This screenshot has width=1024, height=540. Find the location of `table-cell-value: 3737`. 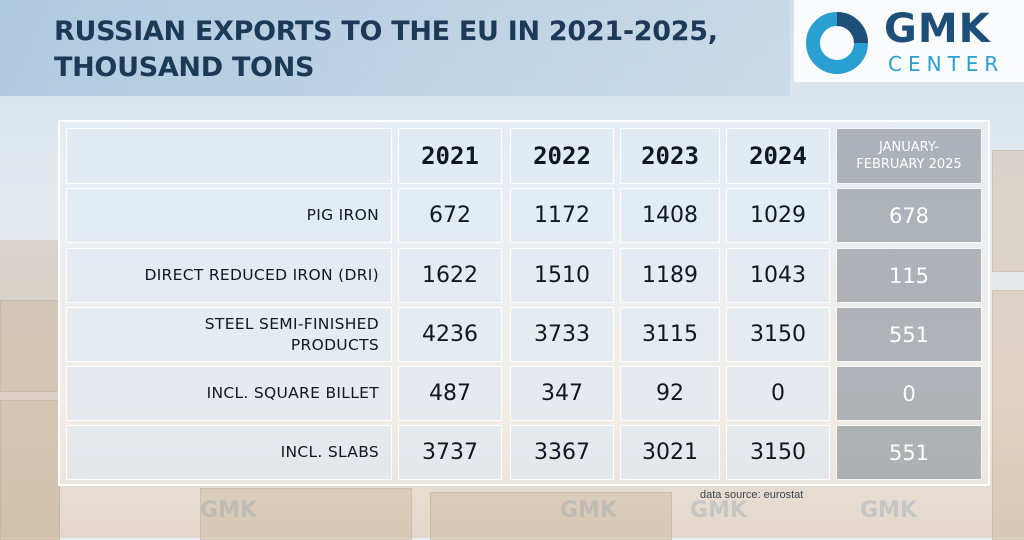

table-cell-value: 3737 is located at coordinates (450, 452).